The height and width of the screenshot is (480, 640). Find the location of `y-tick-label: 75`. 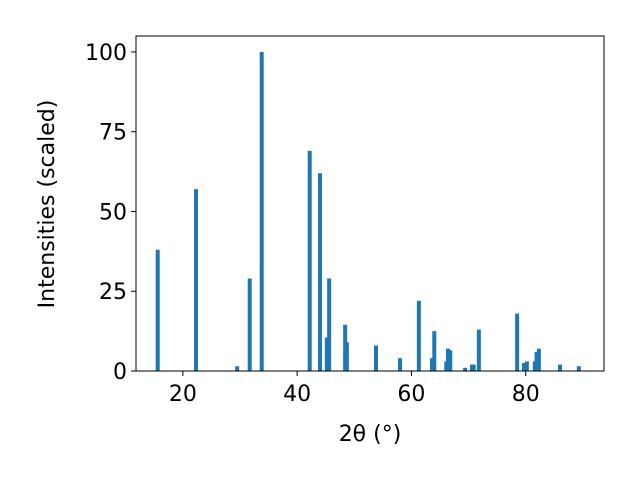

y-tick-label: 75 is located at coordinates (113, 133).